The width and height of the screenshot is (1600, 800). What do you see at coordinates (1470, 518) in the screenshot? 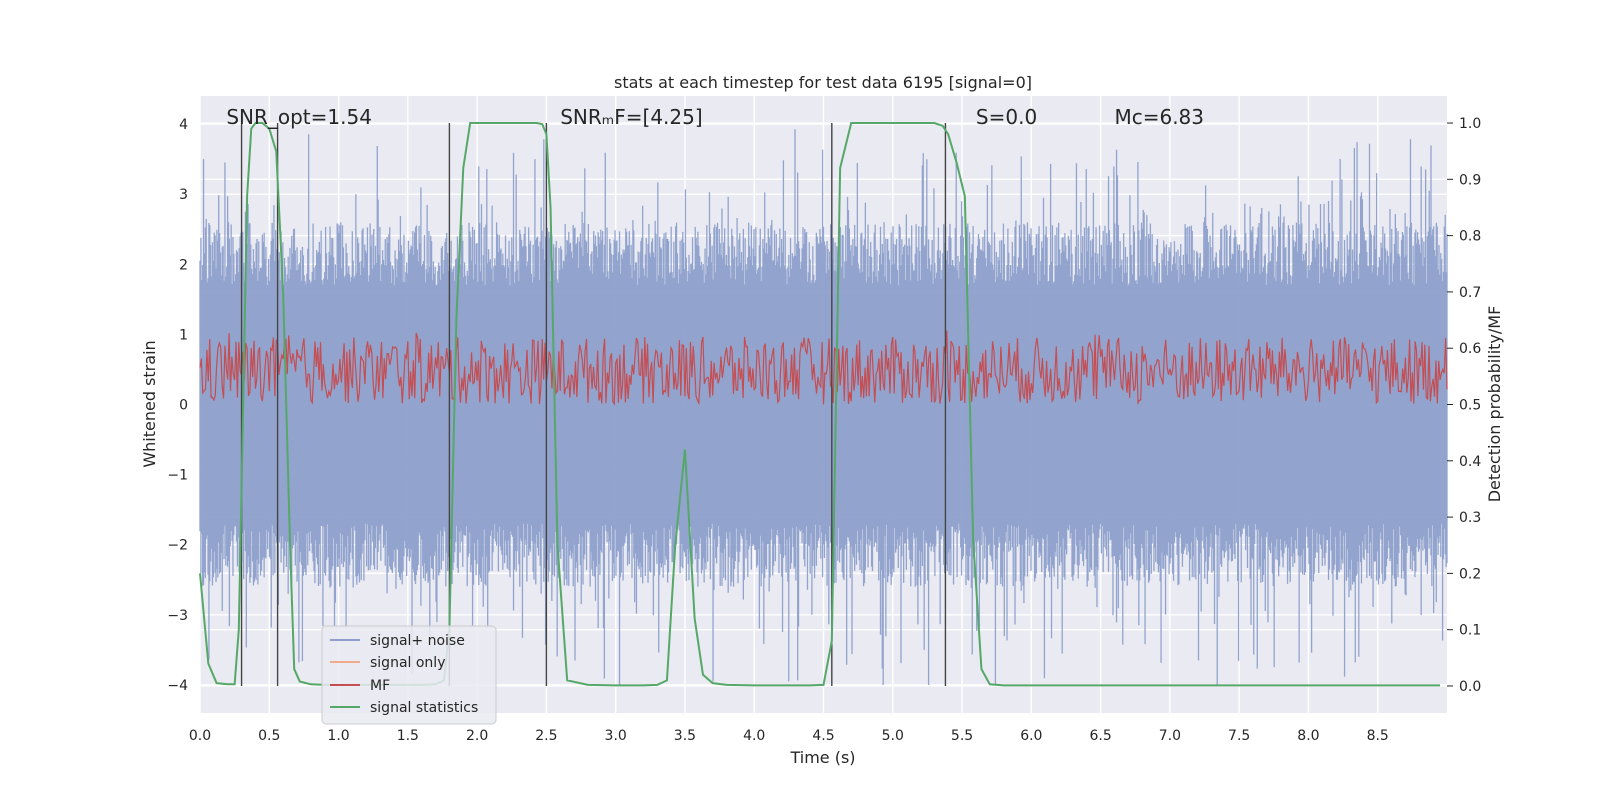
I see `y2-tick-label: 0.3` at bounding box center [1470, 518].